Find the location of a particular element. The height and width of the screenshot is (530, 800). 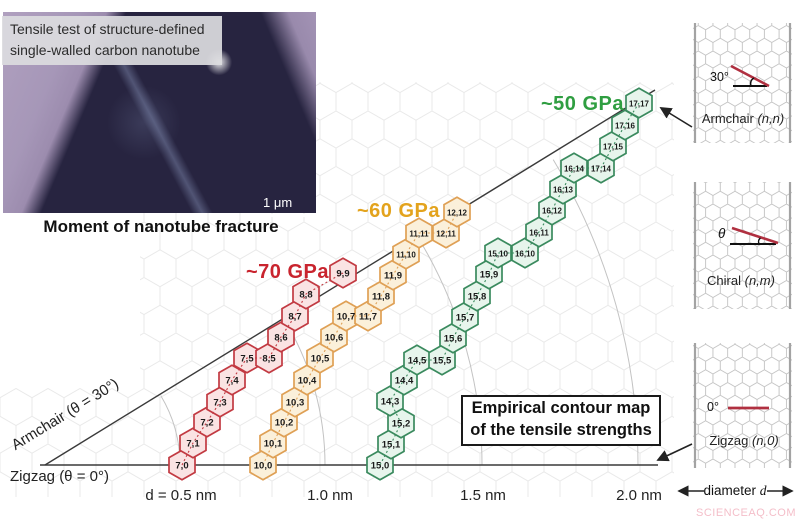

hex-cell-label-10-5: 10,5 is located at coordinates (320, 358).